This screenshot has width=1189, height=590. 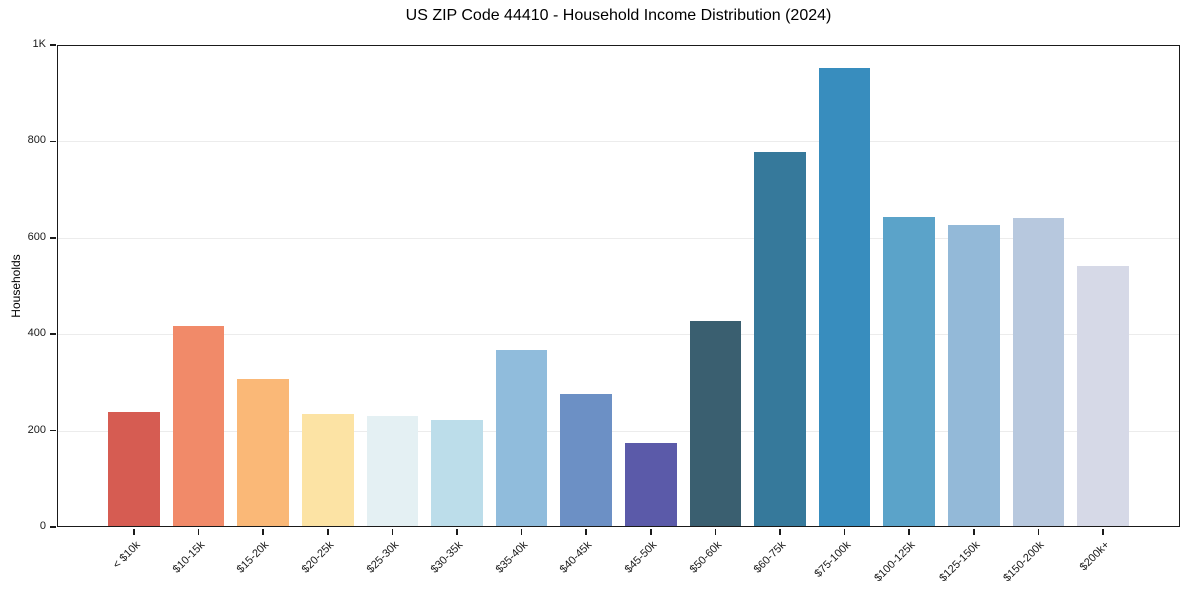 I want to click on x-tick-label: $45-50k, so click(x=641, y=557).